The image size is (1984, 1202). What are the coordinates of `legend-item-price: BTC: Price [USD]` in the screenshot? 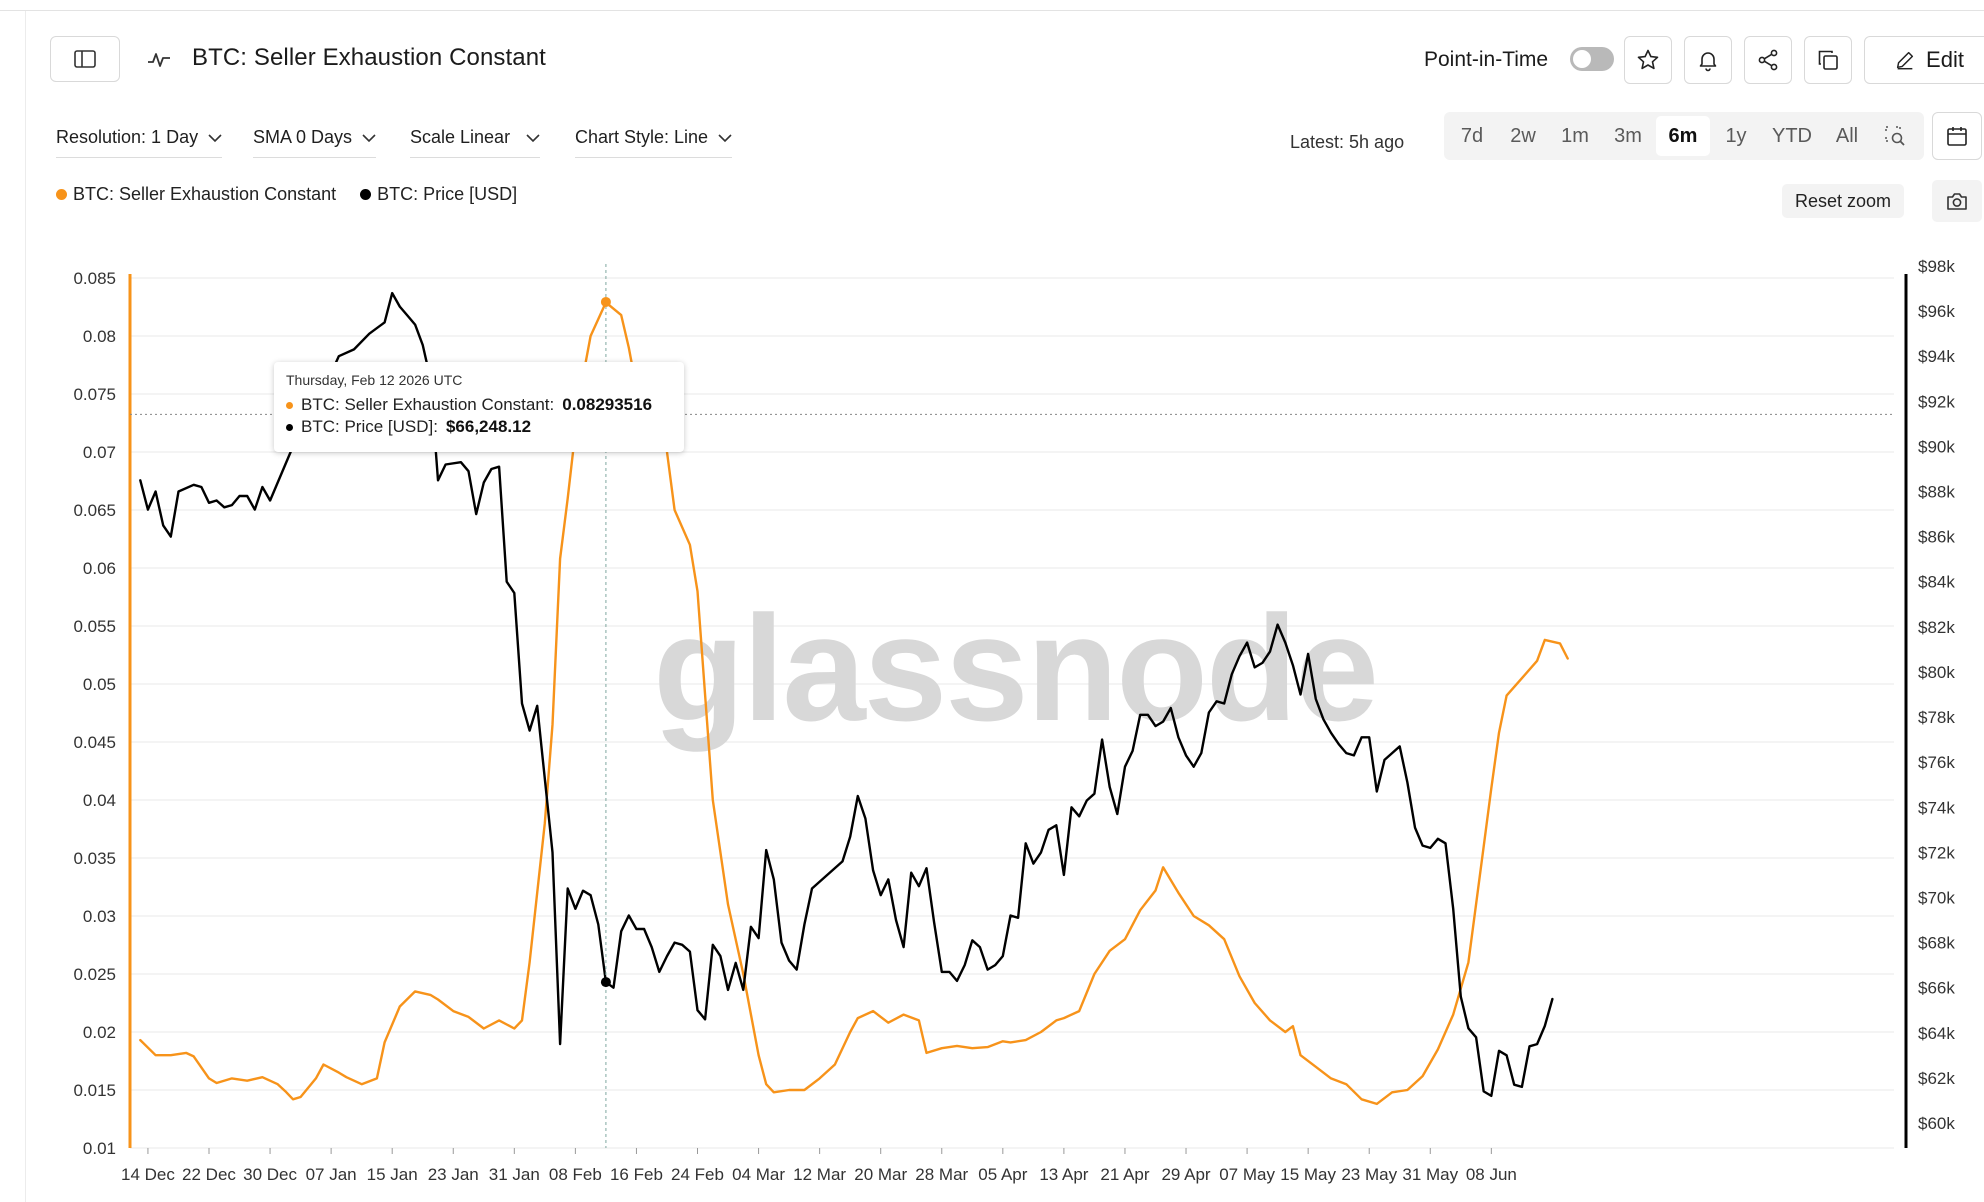 It's located at (438, 194).